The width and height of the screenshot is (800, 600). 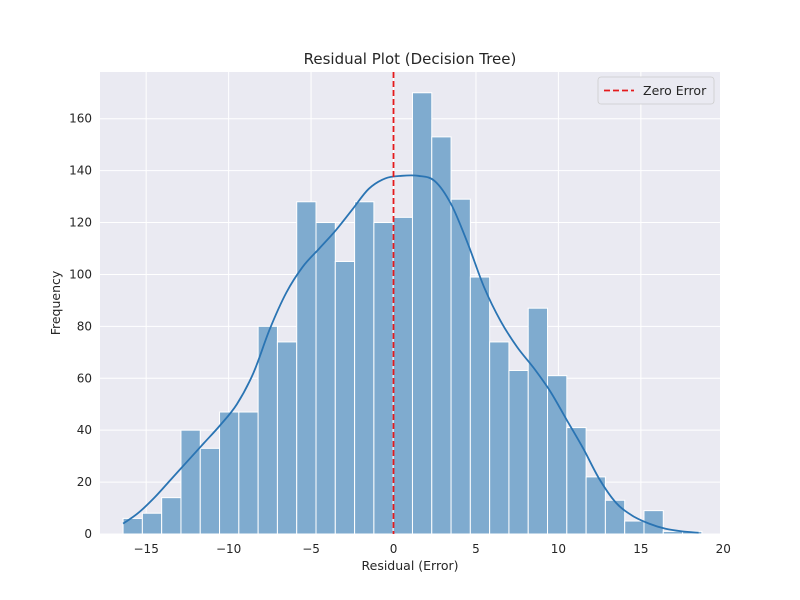 I want to click on y-tick-label: 40, so click(x=84, y=430).